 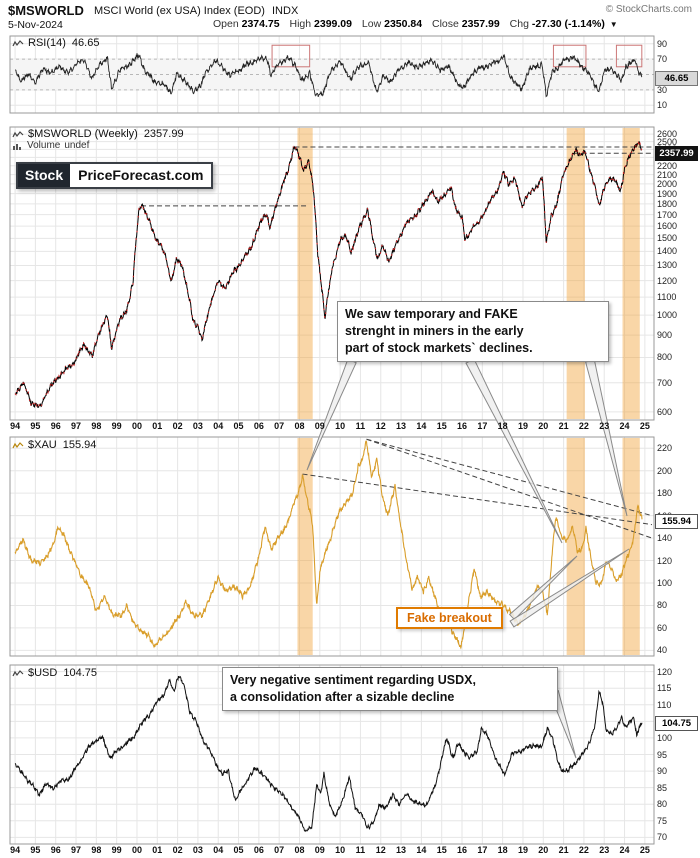 What do you see at coordinates (163, 134) in the screenshot?
I see `msworld-current-value: 2357.99` at bounding box center [163, 134].